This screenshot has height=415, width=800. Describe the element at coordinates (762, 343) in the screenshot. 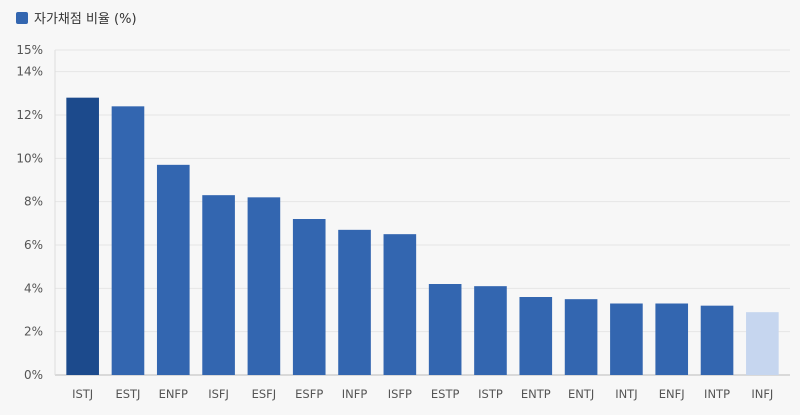

I see `bar-infj` at that location.